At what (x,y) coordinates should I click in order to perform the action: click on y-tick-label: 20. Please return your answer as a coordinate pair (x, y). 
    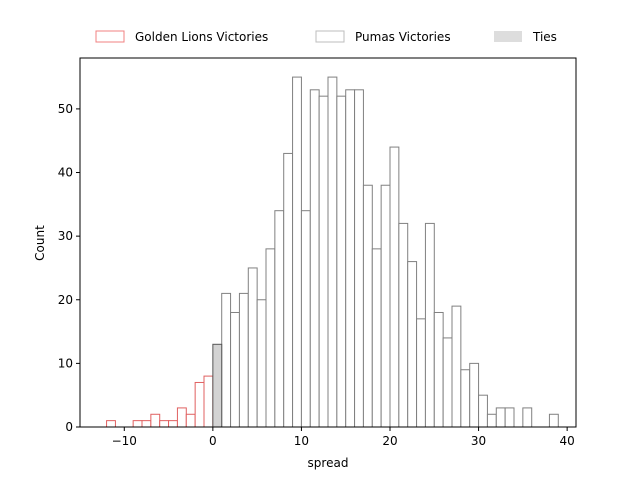
    Looking at the image, I should click on (65, 300).